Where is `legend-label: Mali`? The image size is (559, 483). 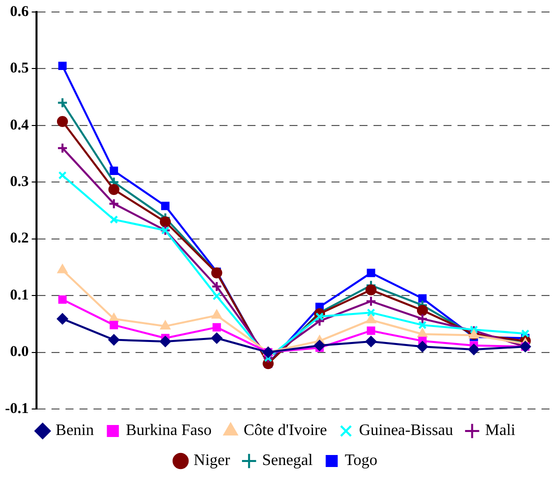 legend-label: Mali is located at coordinates (500, 431).